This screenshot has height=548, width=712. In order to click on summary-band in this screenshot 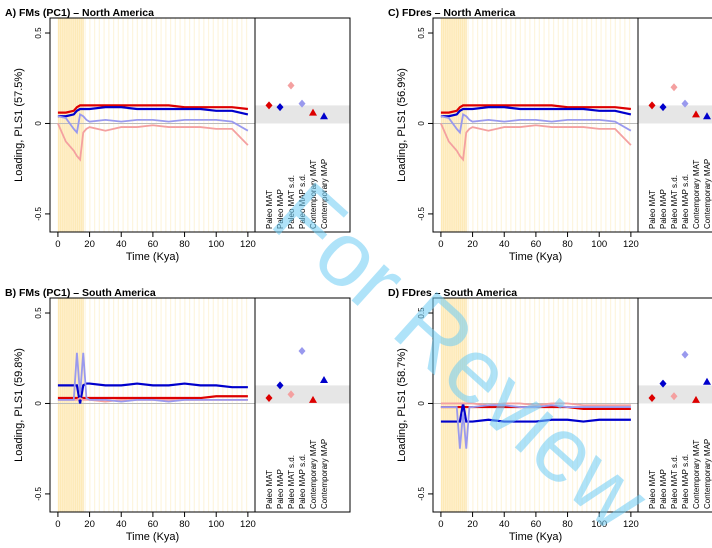, I will do `click(675, 114)`.